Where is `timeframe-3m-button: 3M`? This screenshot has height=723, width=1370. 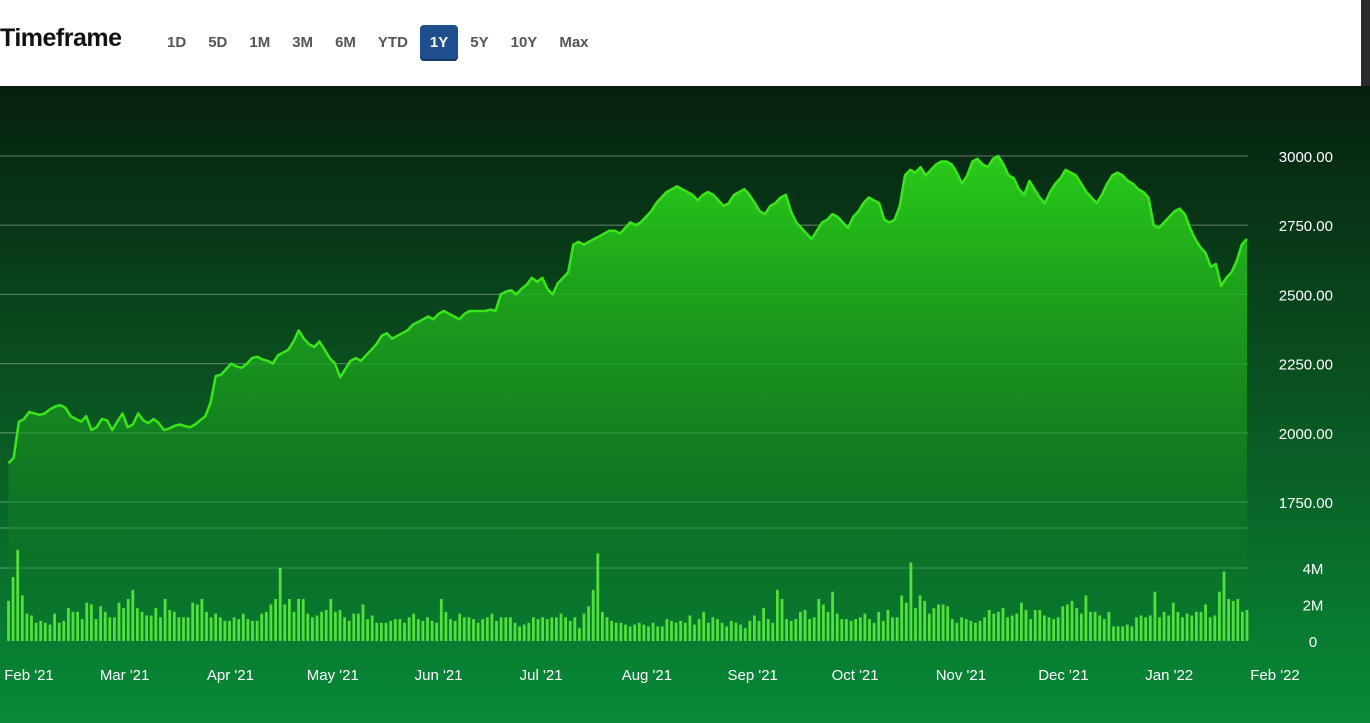
timeframe-3m-button: 3M is located at coordinates (303, 42).